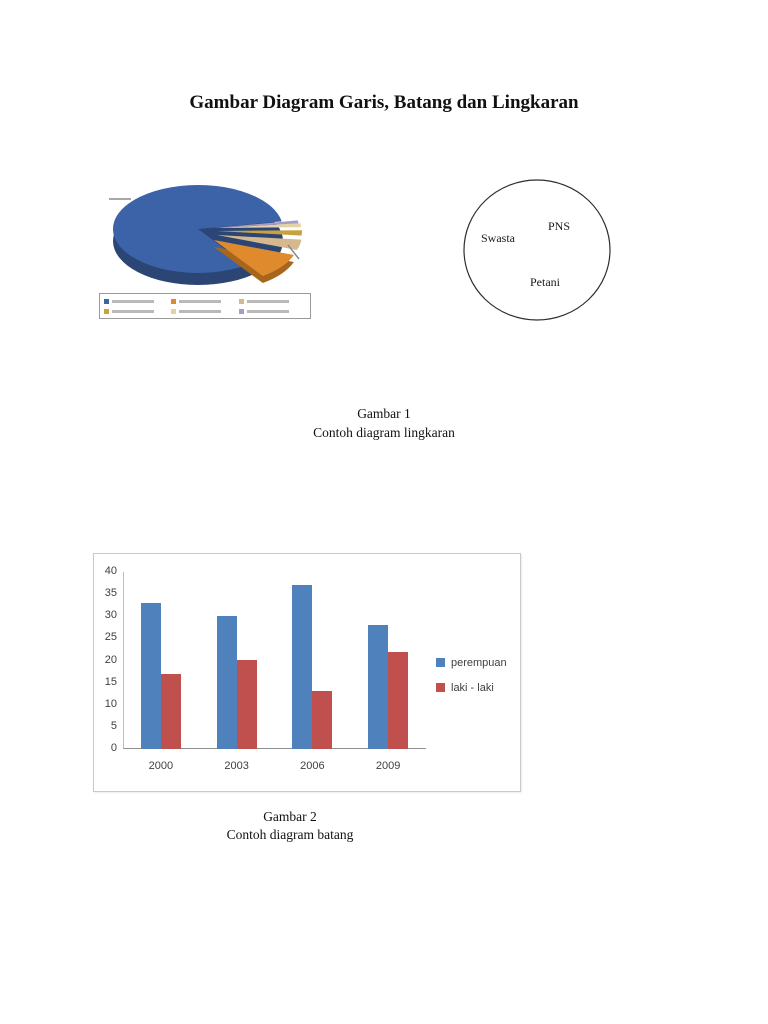 The image size is (768, 1024). Describe the element at coordinates (161, 766) in the screenshot. I see `x-axis-label: 2000` at that location.